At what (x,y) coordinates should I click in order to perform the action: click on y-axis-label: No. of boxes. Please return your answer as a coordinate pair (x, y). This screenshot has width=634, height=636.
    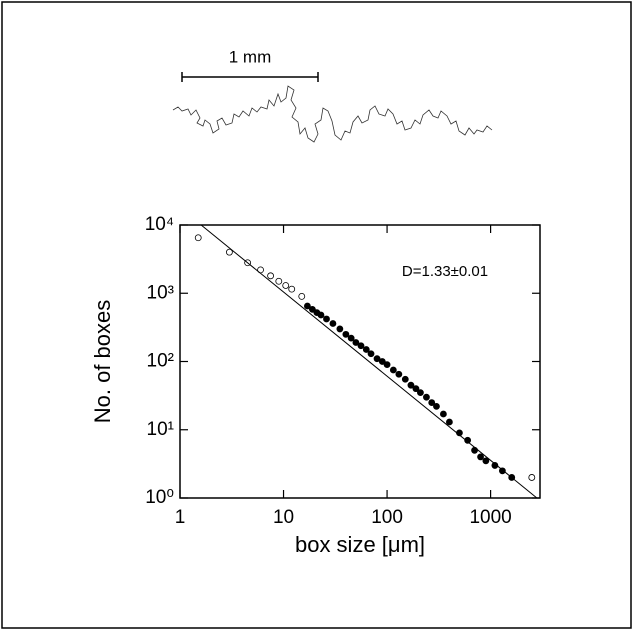
    Looking at the image, I should click on (102, 362).